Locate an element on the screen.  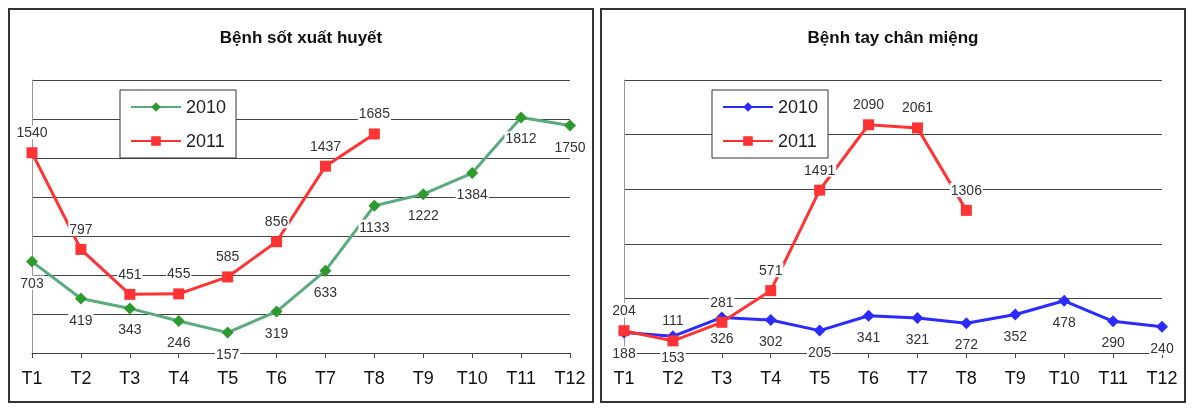
data-label: 571 is located at coordinates (771, 270).